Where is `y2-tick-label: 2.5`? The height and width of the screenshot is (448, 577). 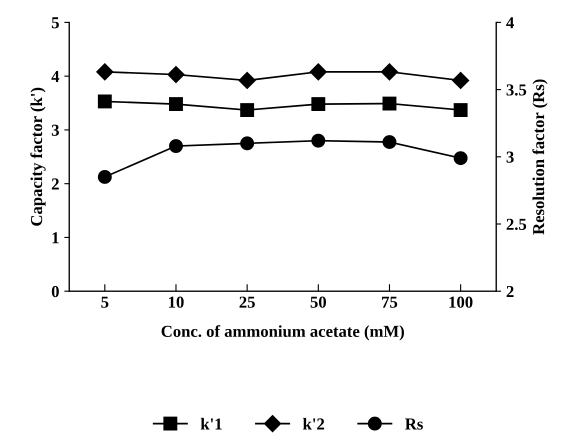 y2-tick-label: 2.5 is located at coordinates (516, 224).